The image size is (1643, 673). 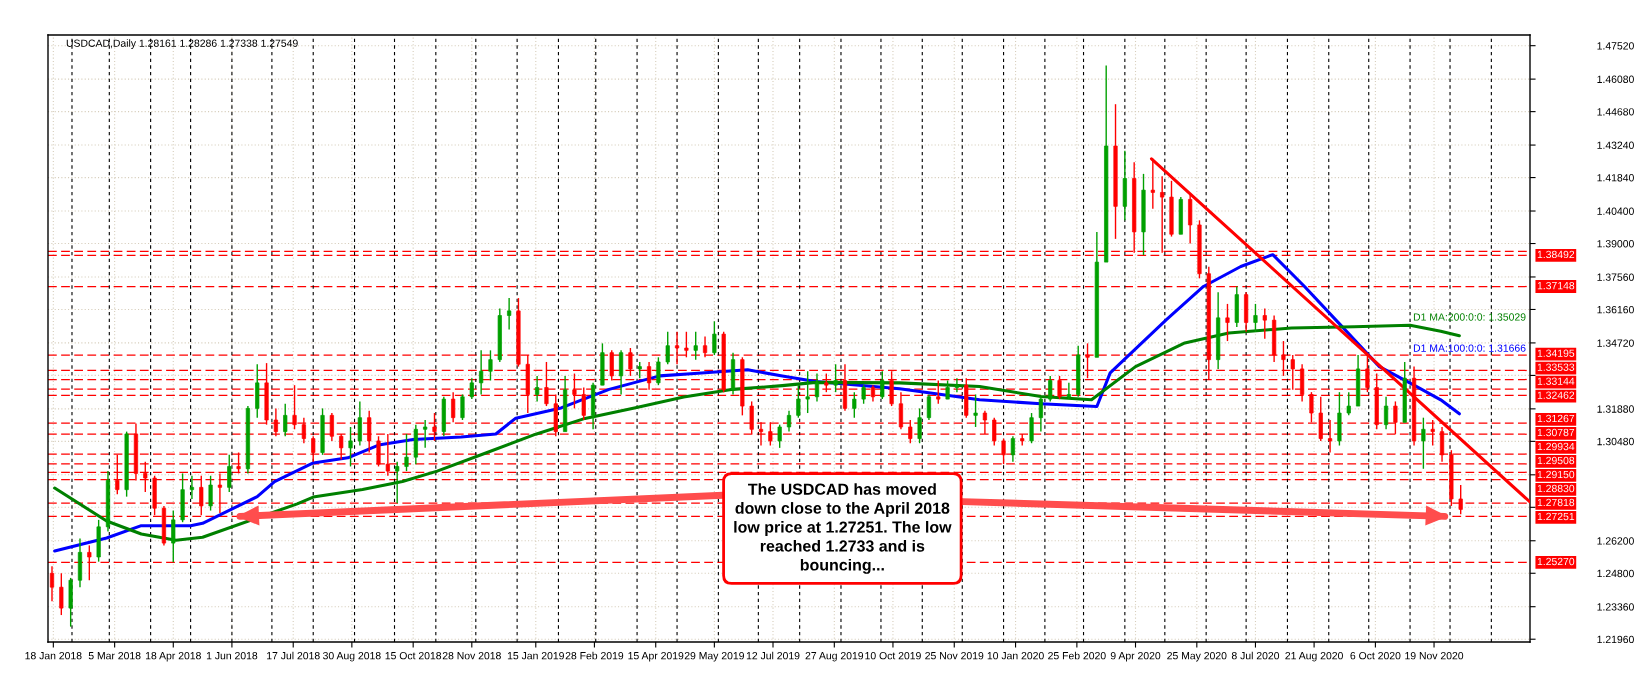 I want to click on x-tick-label: 6 Oct 2020, so click(x=1375, y=656).